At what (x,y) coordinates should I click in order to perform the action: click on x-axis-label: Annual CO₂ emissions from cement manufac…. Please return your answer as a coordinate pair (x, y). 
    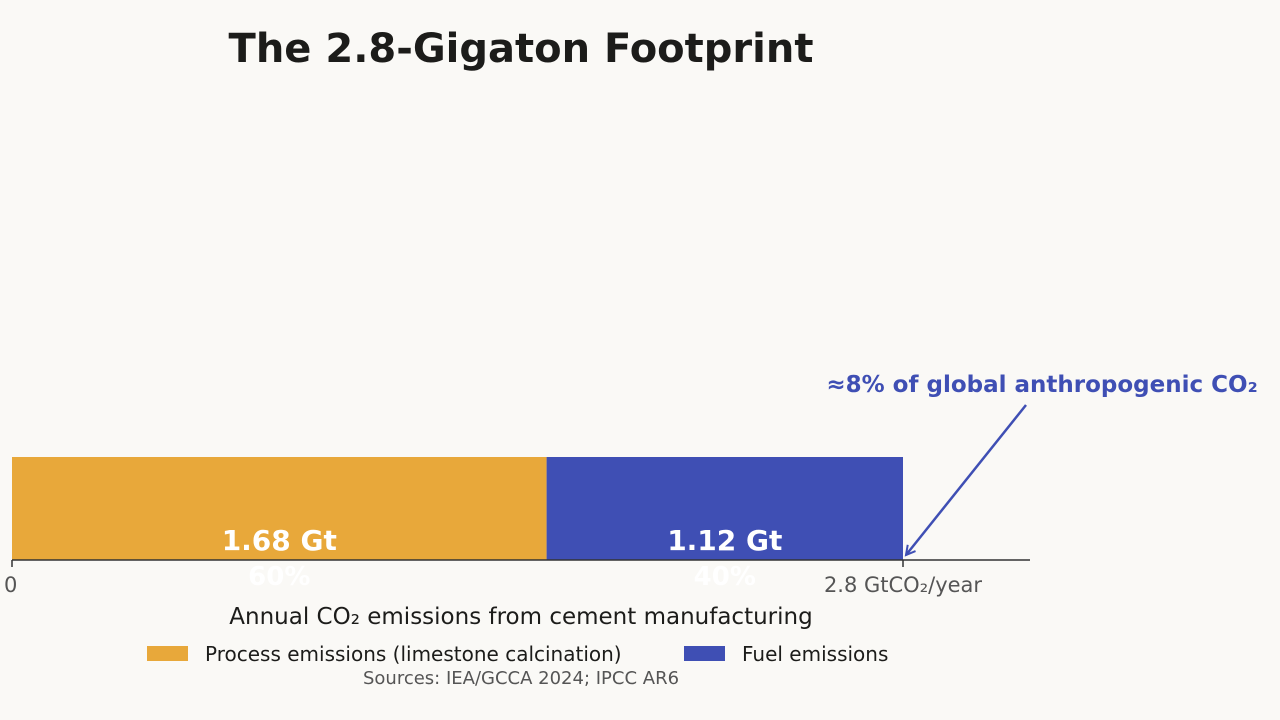
    Looking at the image, I should click on (520, 617).